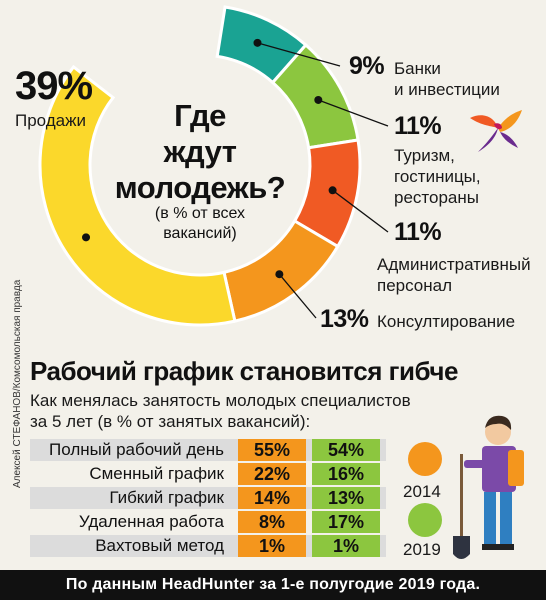 The width and height of the screenshot is (546, 600). What do you see at coordinates (200, 151) in the screenshot?
I see `donut-title: Где ждут молодежь?` at bounding box center [200, 151].